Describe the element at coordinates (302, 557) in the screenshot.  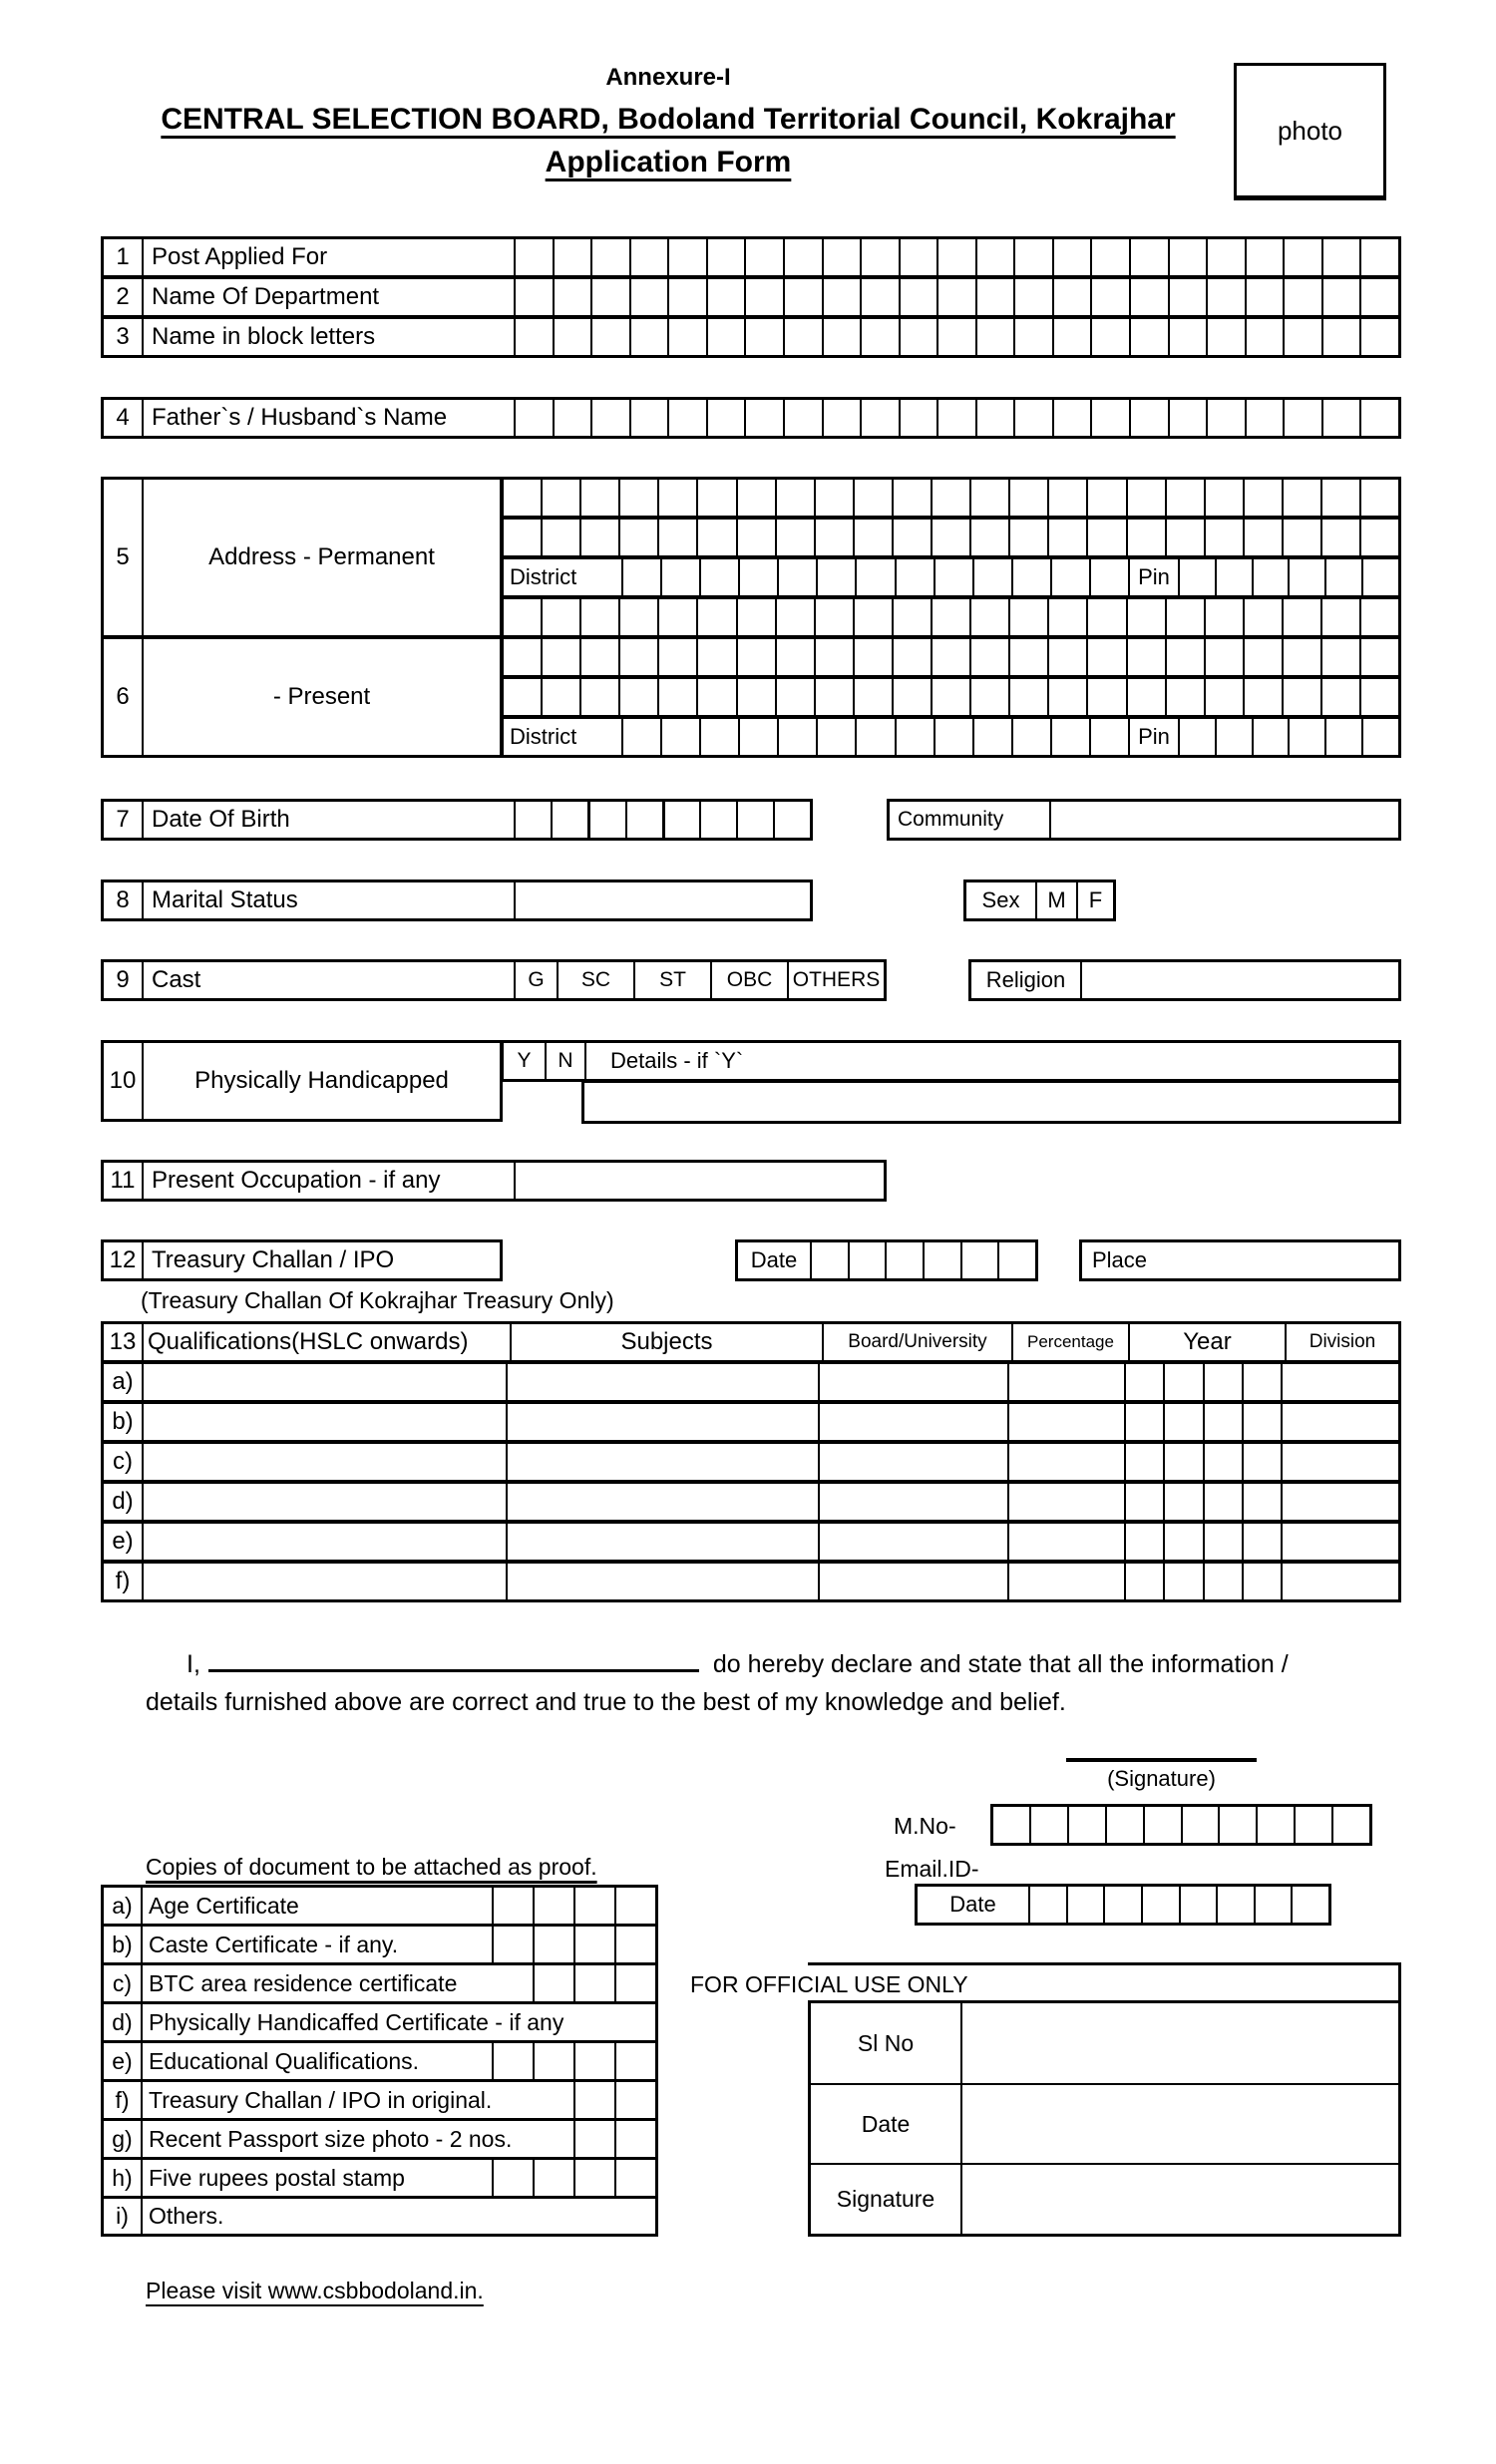
I see `form-row-address-permanent: 5 Address - Permanent` at that location.